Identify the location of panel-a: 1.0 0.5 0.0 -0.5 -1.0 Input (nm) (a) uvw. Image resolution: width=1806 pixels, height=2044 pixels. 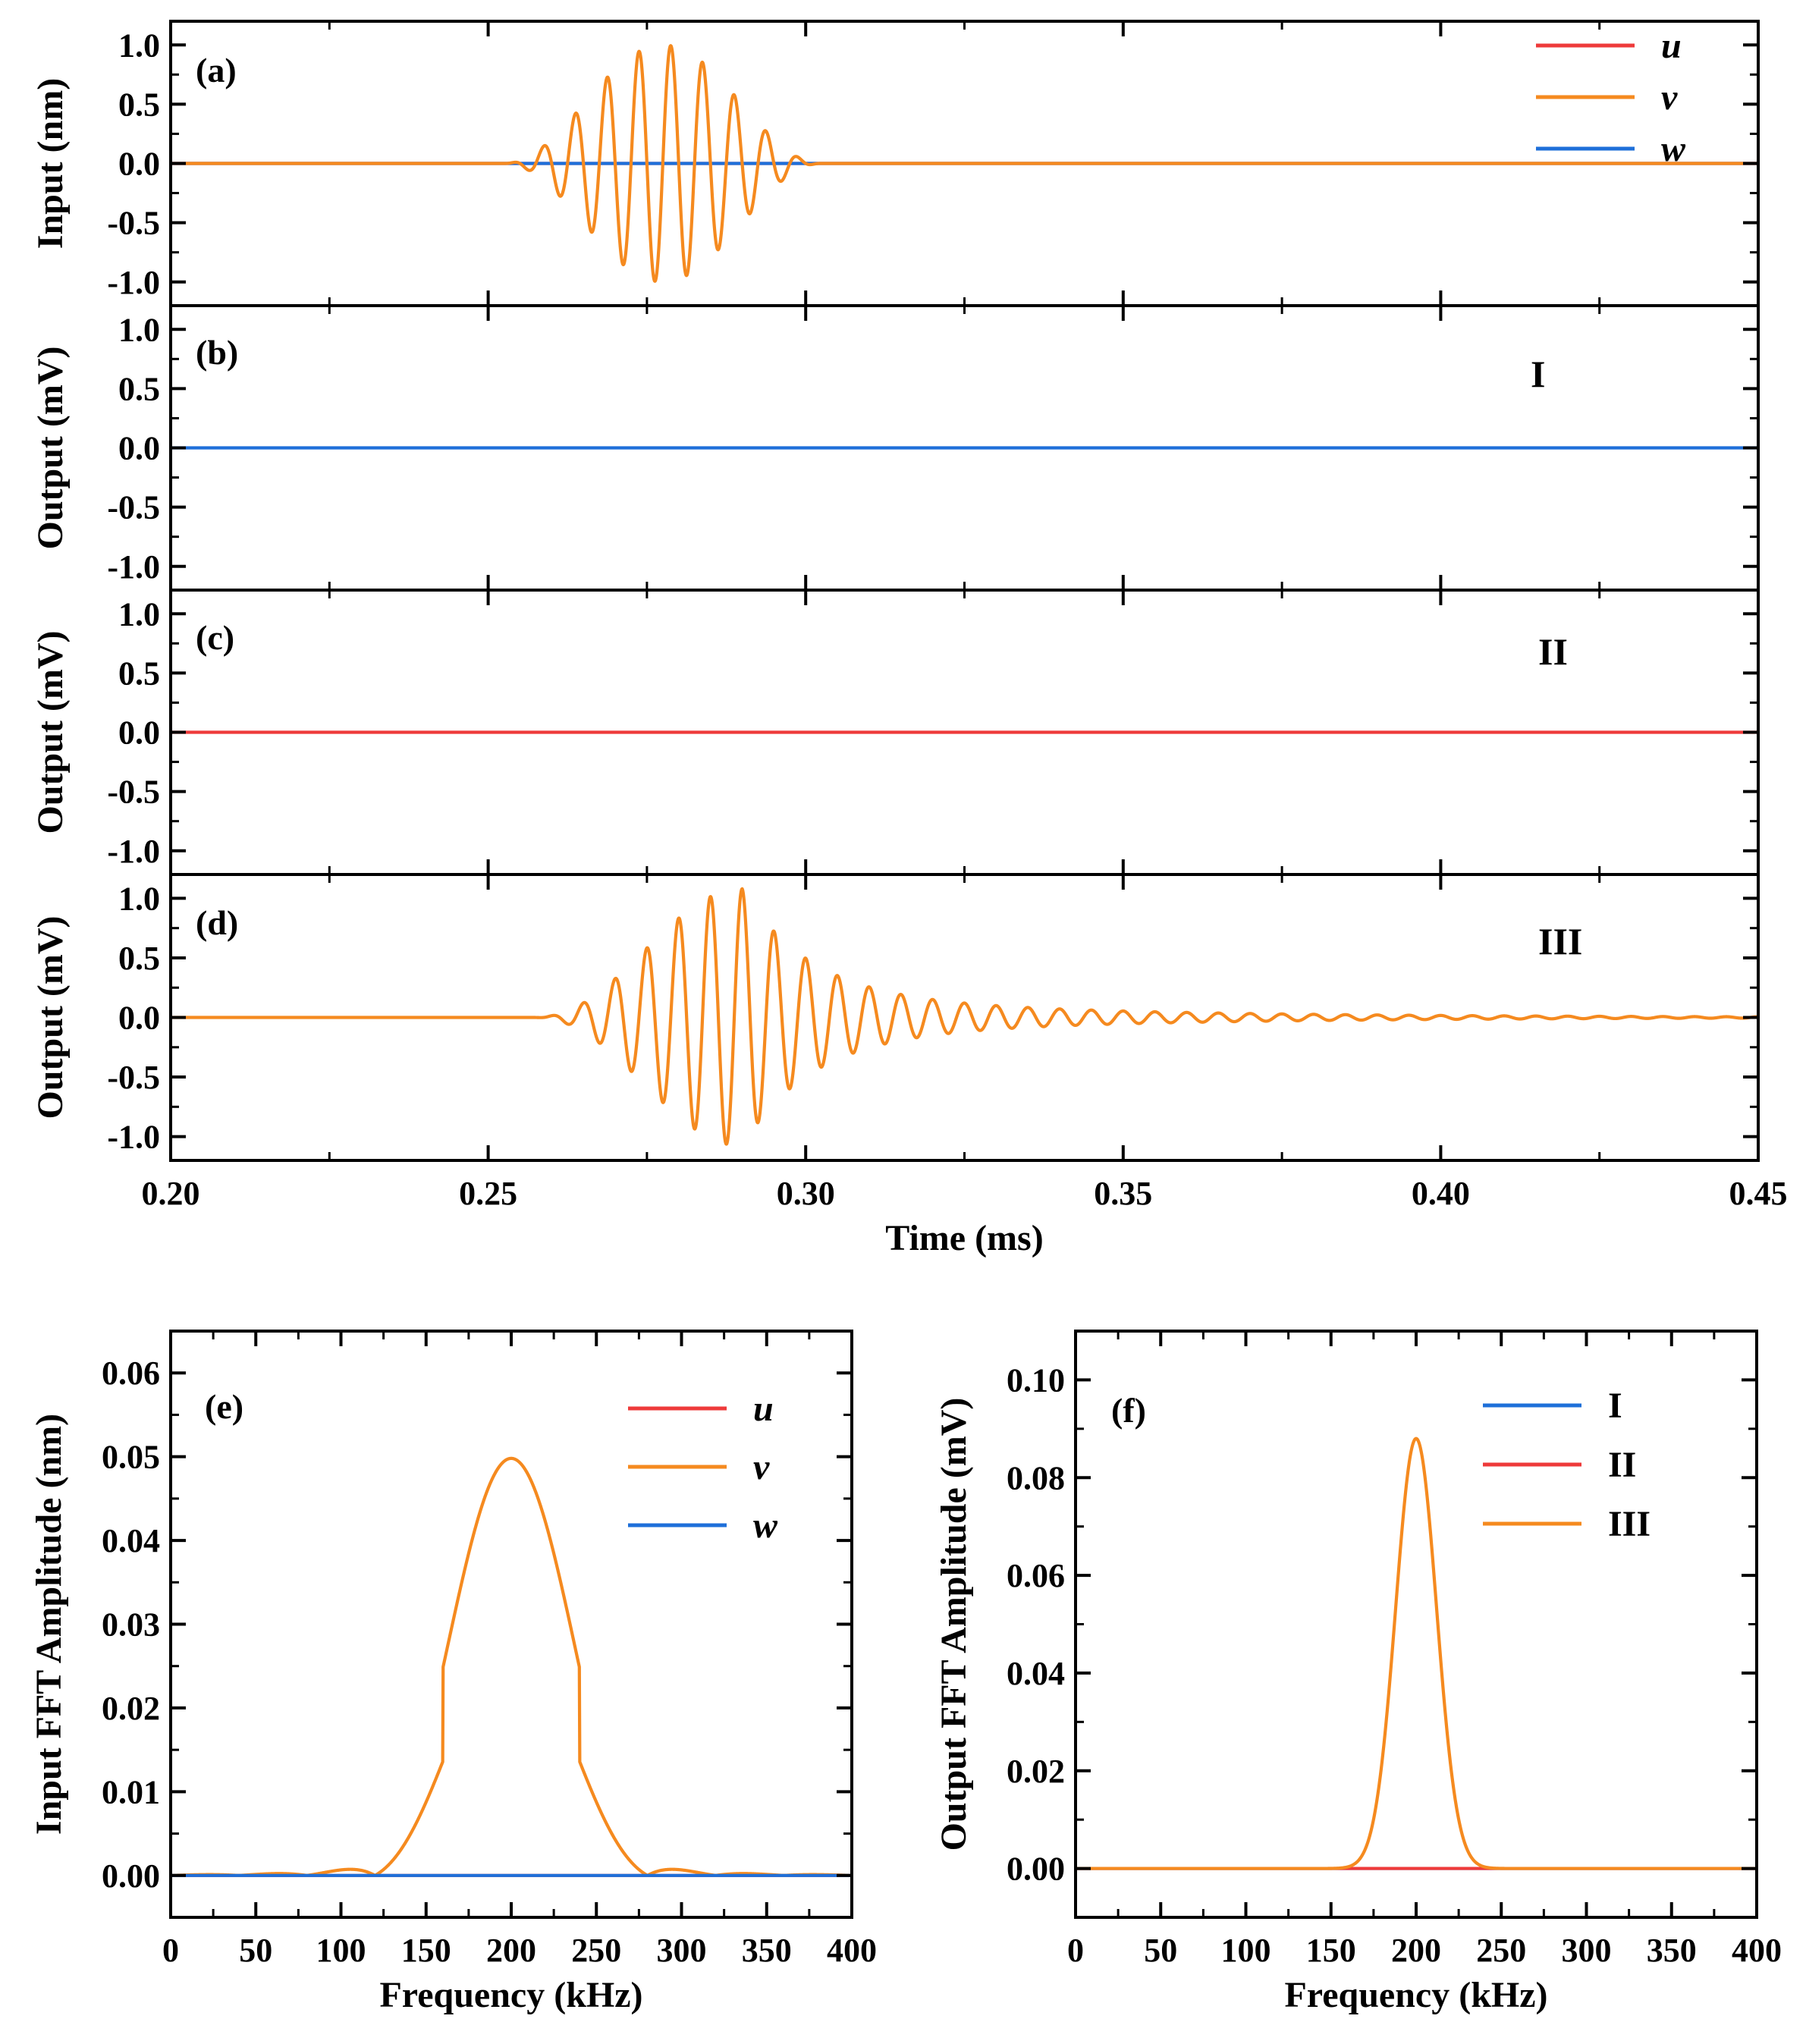
(895, 163).